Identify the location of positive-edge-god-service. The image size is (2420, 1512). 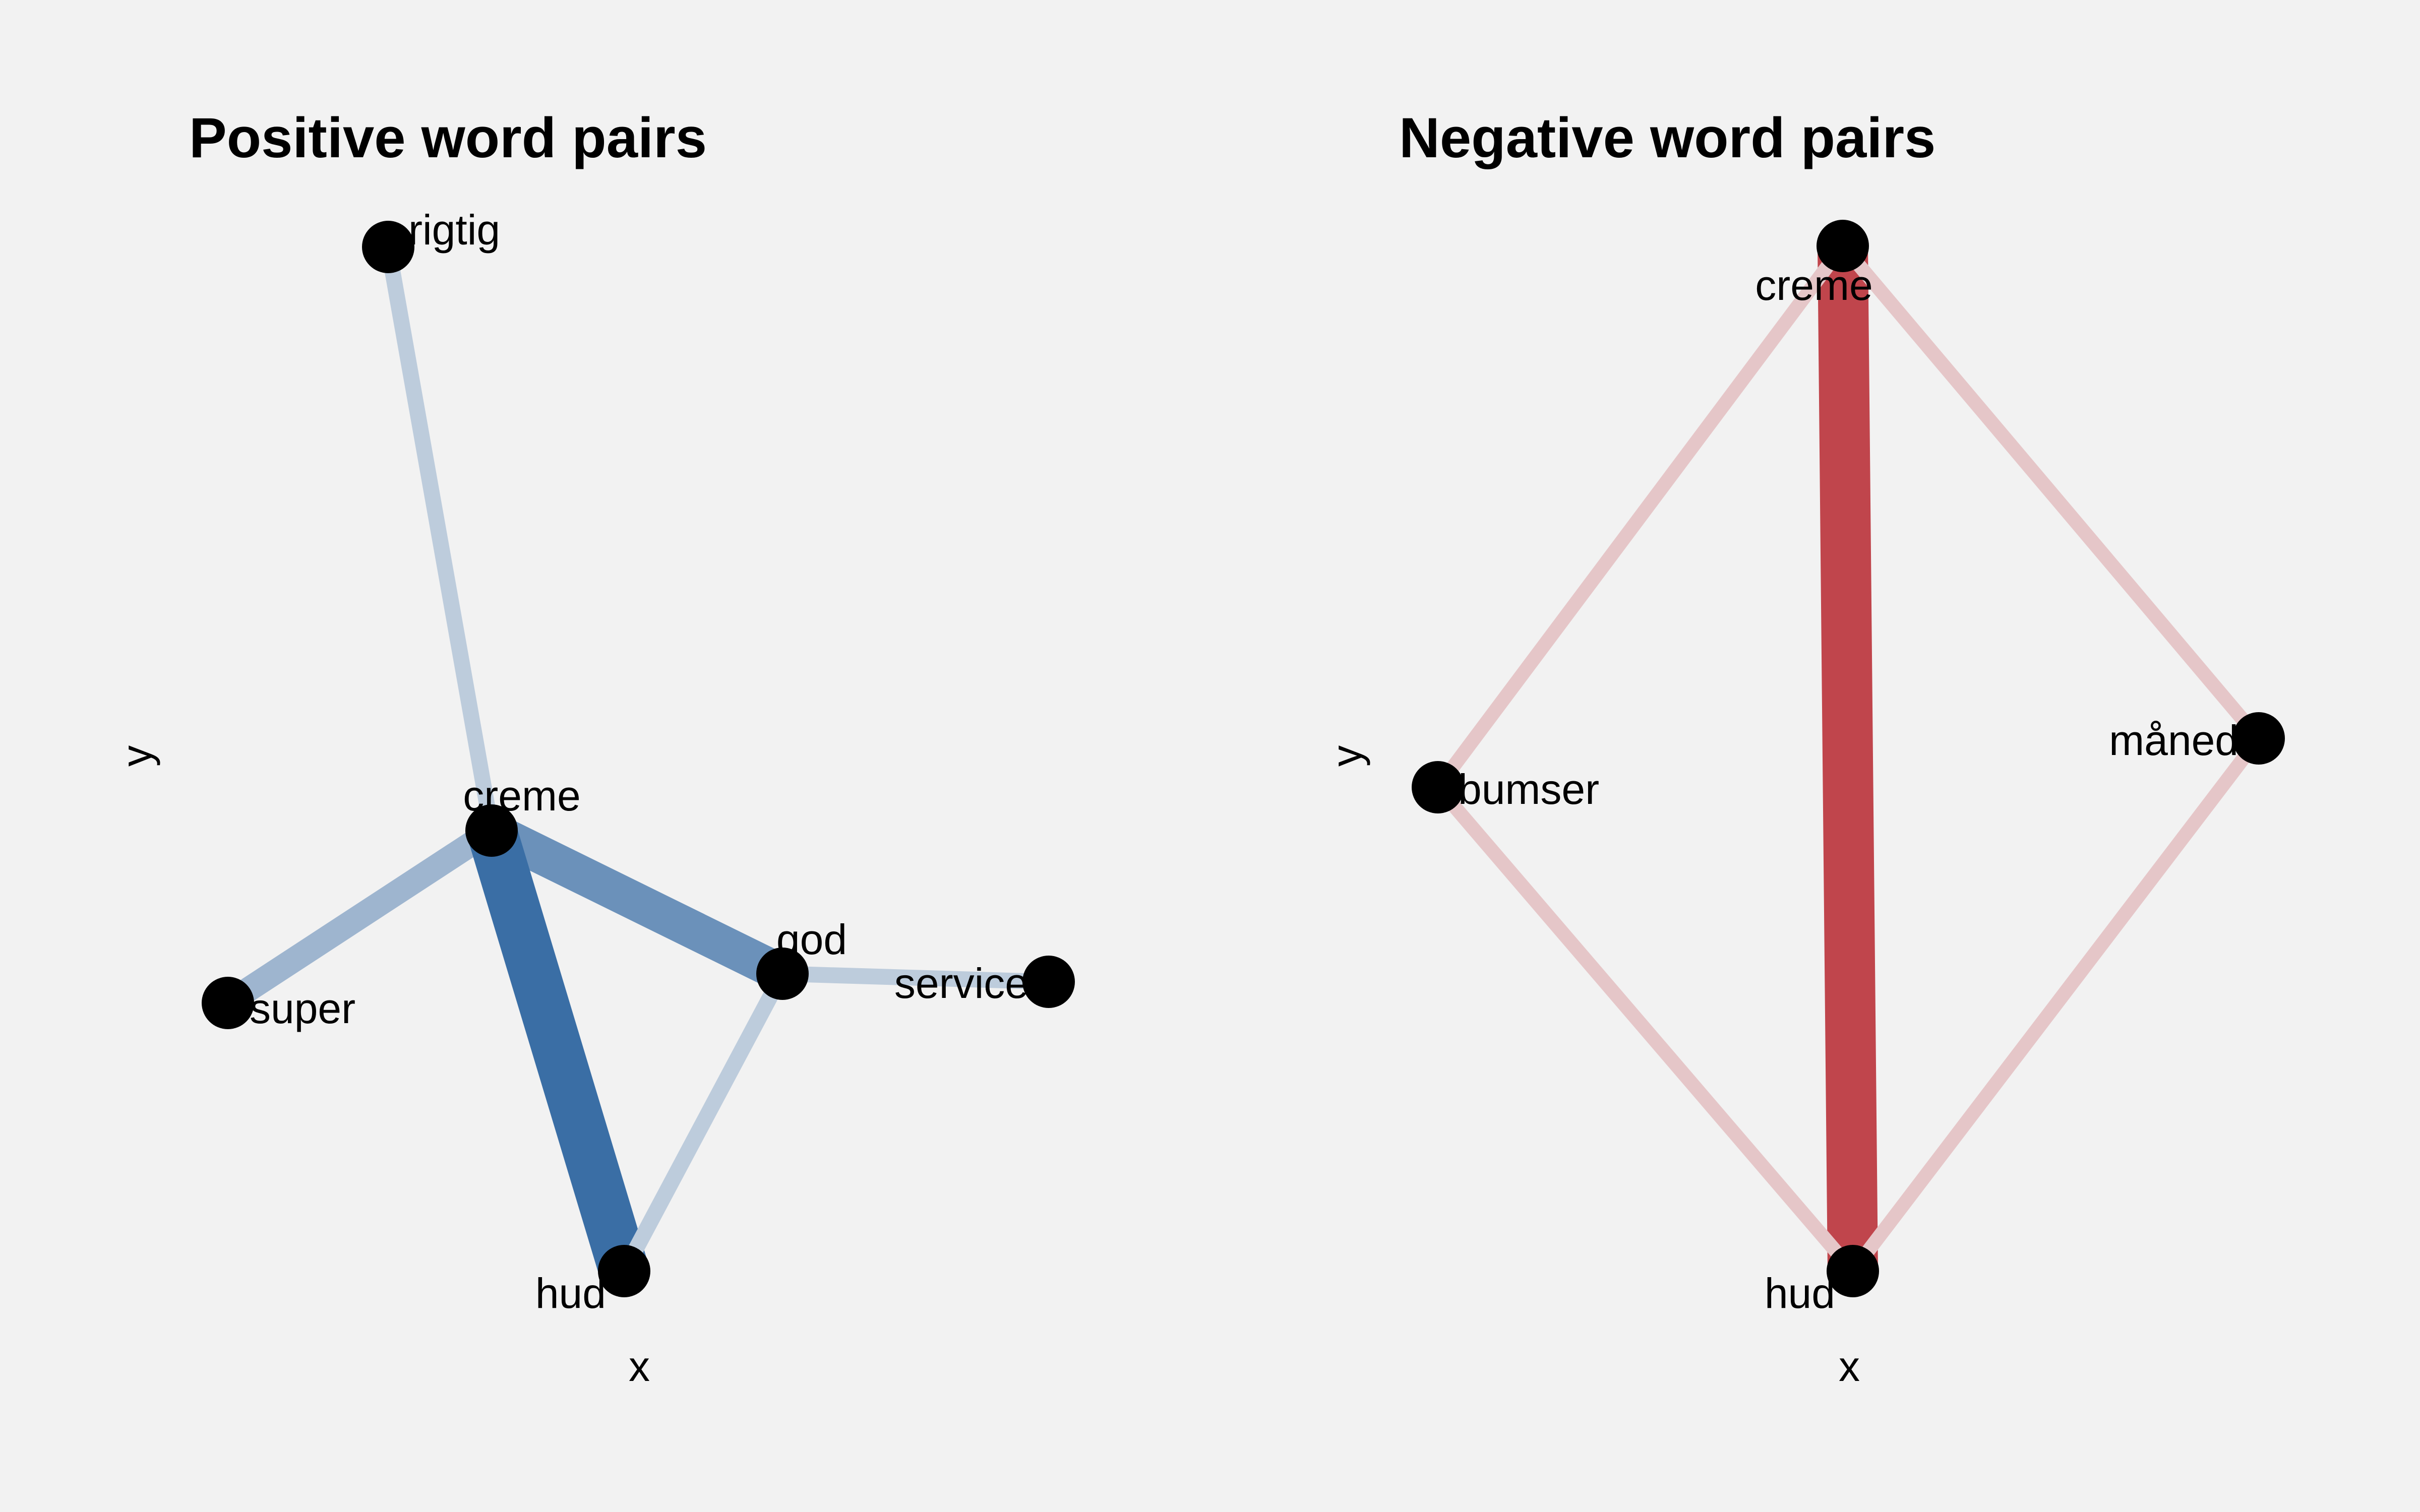
(915, 978).